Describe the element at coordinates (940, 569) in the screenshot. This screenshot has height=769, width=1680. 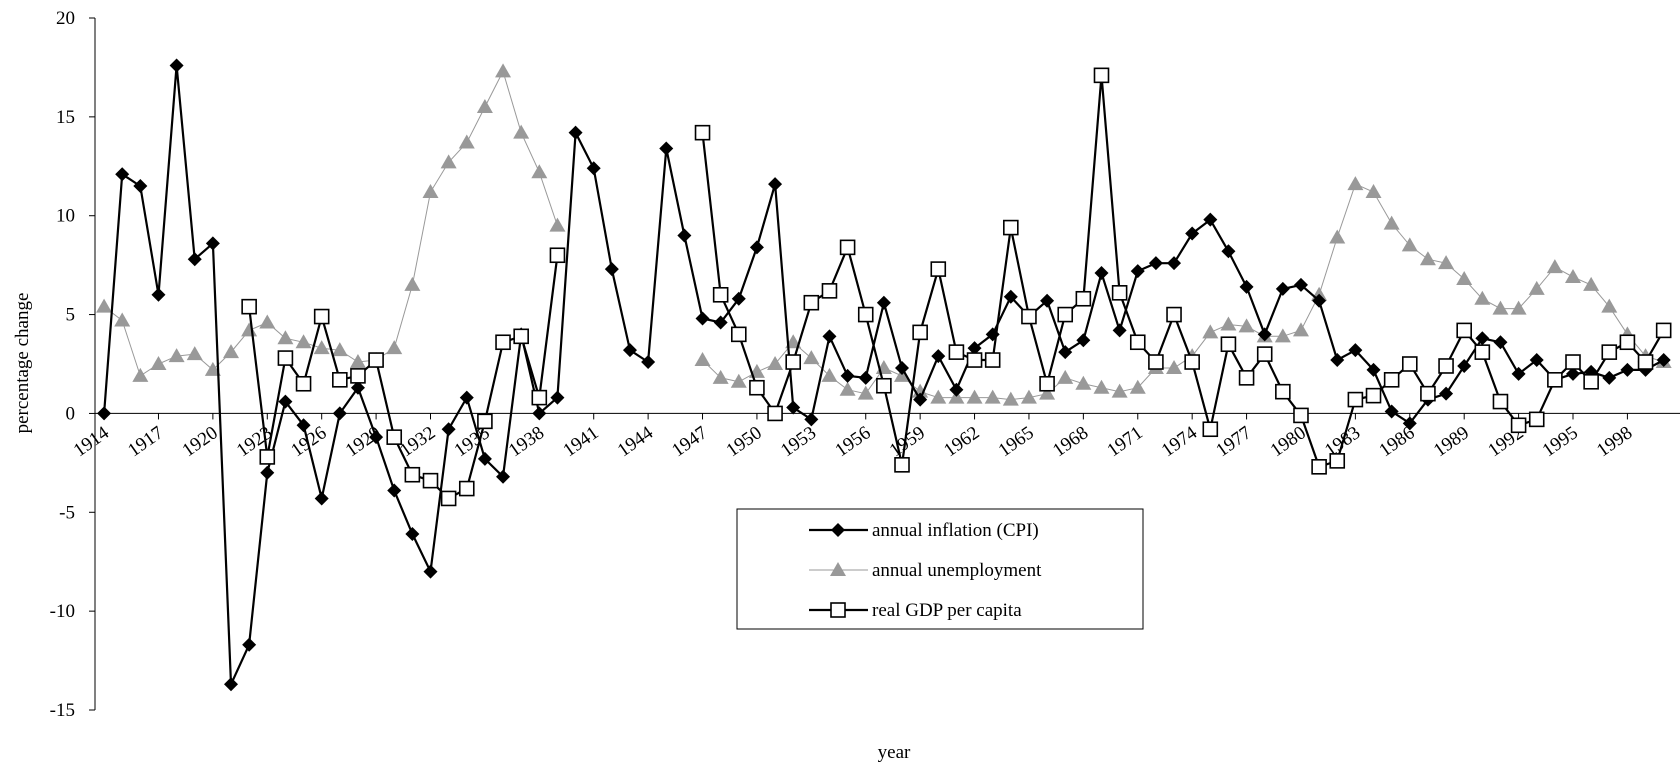
I see `legend-box` at that location.